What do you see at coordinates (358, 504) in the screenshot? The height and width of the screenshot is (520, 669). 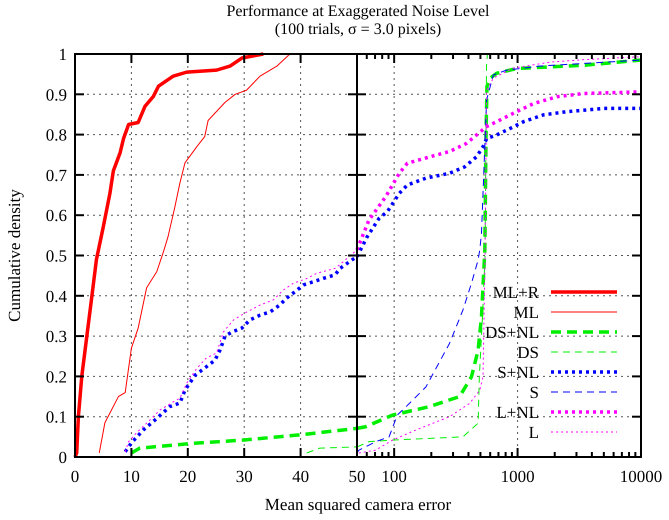 I see `x-axis-title: Mean squared camera error` at bounding box center [358, 504].